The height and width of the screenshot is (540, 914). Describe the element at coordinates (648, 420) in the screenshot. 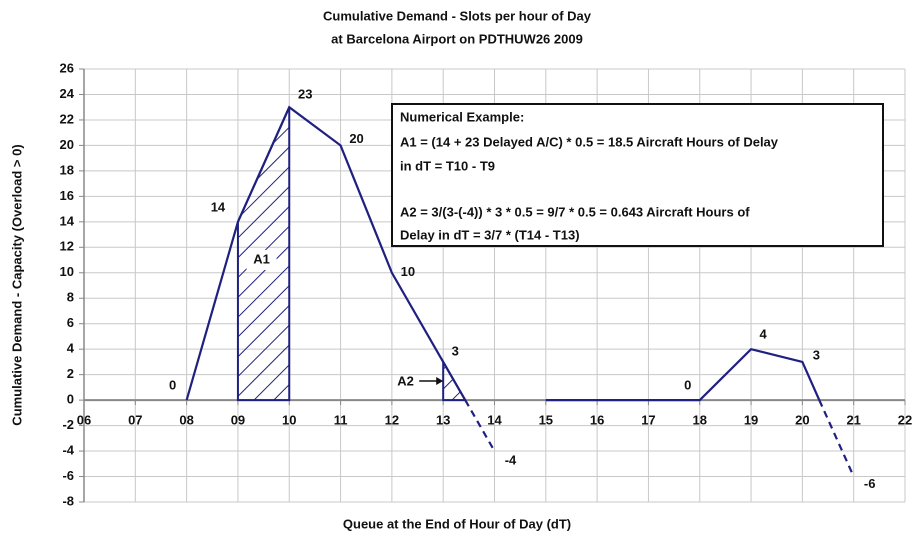

I see `x-tick-label: 17` at that location.